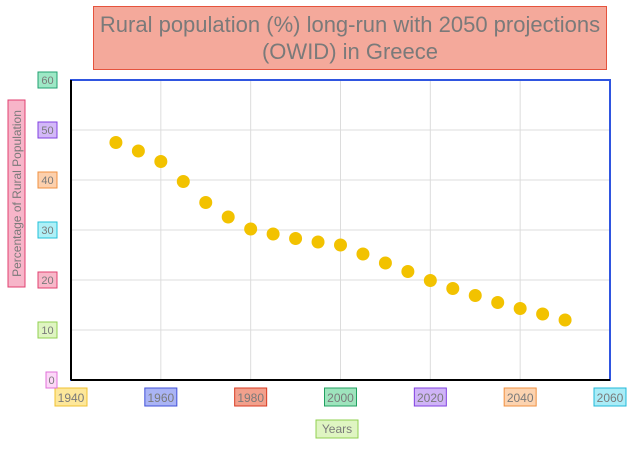 The width and height of the screenshot is (638, 451). I want to click on x-tick-2000: 2000, so click(340, 397).